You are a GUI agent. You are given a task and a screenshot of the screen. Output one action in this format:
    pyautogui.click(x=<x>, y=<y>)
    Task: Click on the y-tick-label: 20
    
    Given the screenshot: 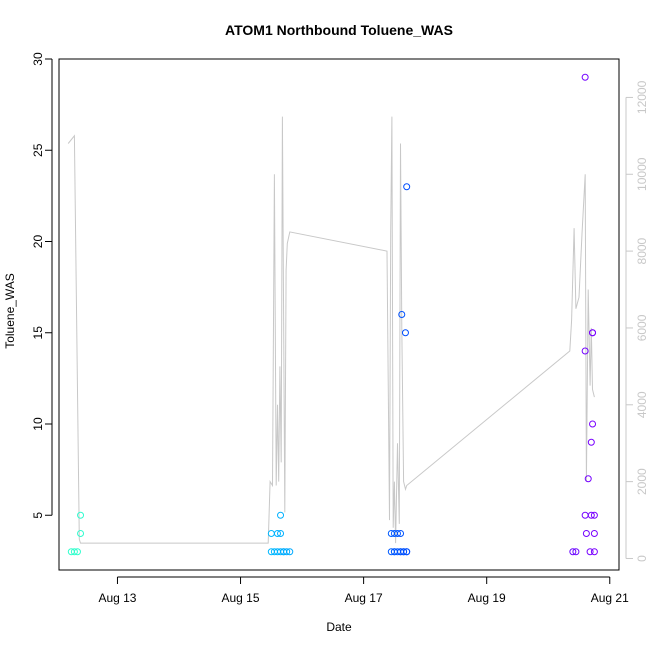 What is the action you would take?
    pyautogui.click(x=38, y=242)
    